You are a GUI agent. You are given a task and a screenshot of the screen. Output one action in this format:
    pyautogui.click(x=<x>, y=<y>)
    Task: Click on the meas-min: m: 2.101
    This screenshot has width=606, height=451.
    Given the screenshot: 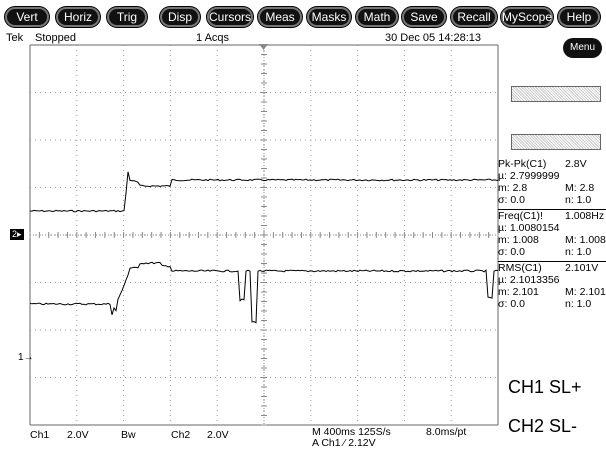 What is the action you would take?
    pyautogui.click(x=518, y=292)
    